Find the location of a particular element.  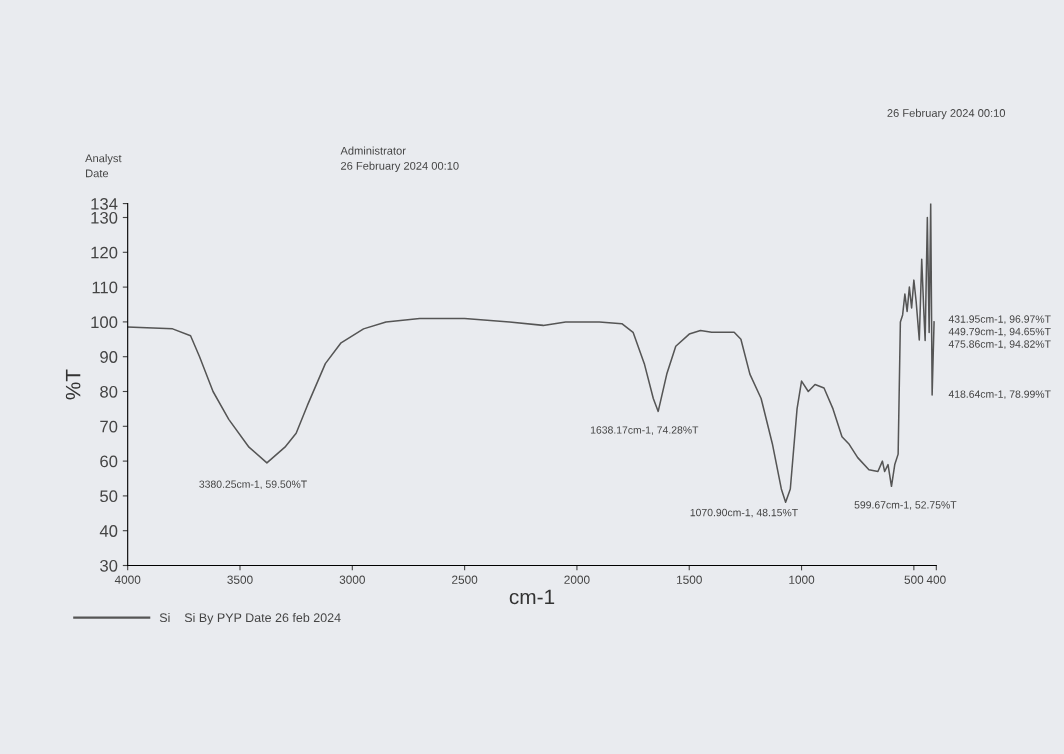

annotation: 1070.90cm-1, 48.15%T is located at coordinates (744, 513).